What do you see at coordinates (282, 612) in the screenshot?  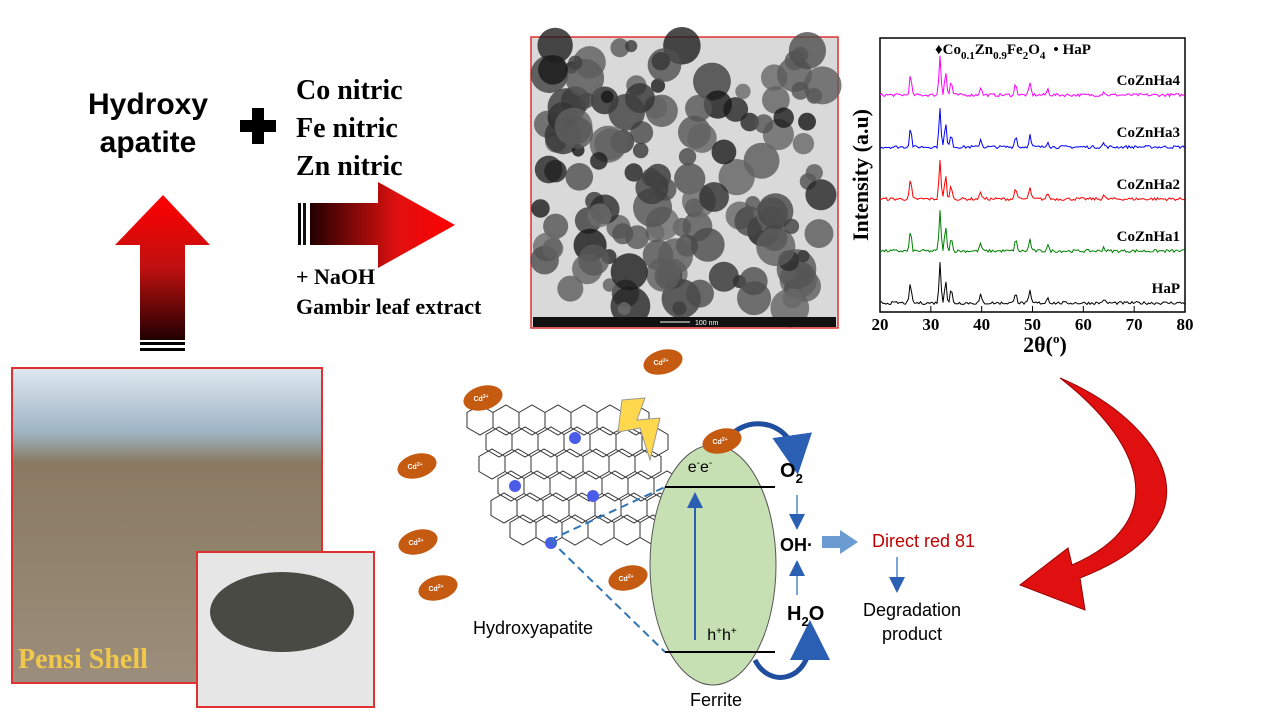 I see `shell-pile` at bounding box center [282, 612].